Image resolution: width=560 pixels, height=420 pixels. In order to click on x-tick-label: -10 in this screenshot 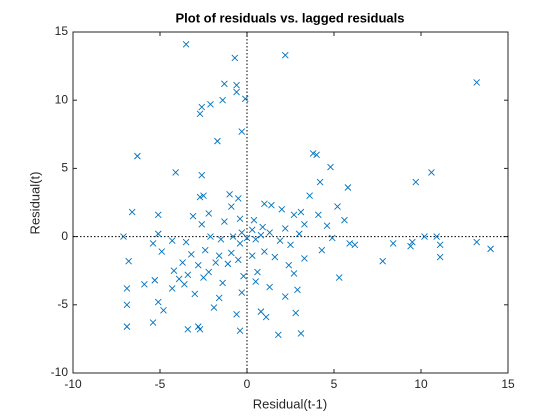, I will do `click(73, 384)`.